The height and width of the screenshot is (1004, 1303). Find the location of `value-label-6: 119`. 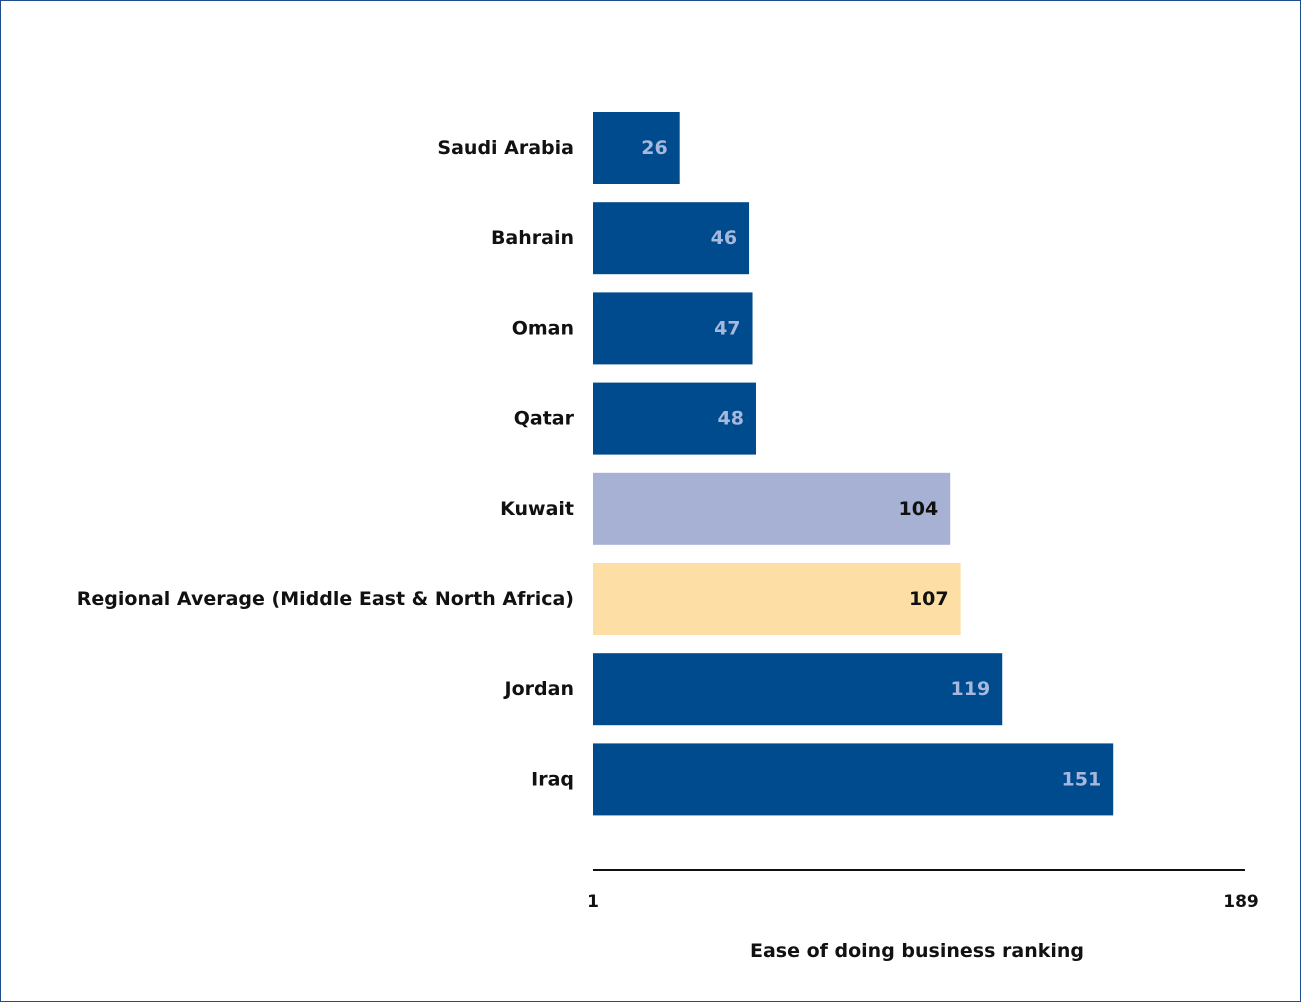

value-label-6: 119 is located at coordinates (971, 689).